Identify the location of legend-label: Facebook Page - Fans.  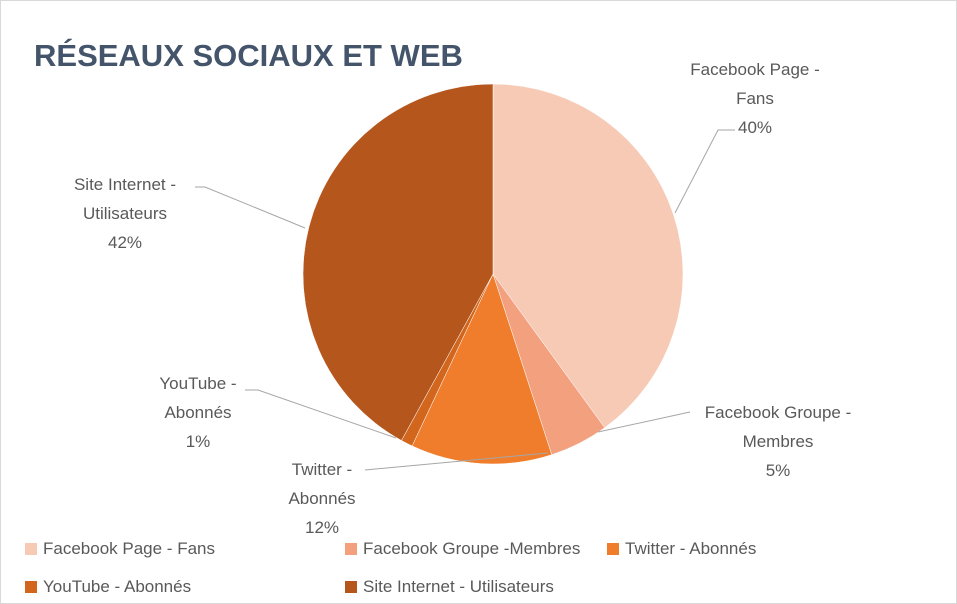
(129, 548).